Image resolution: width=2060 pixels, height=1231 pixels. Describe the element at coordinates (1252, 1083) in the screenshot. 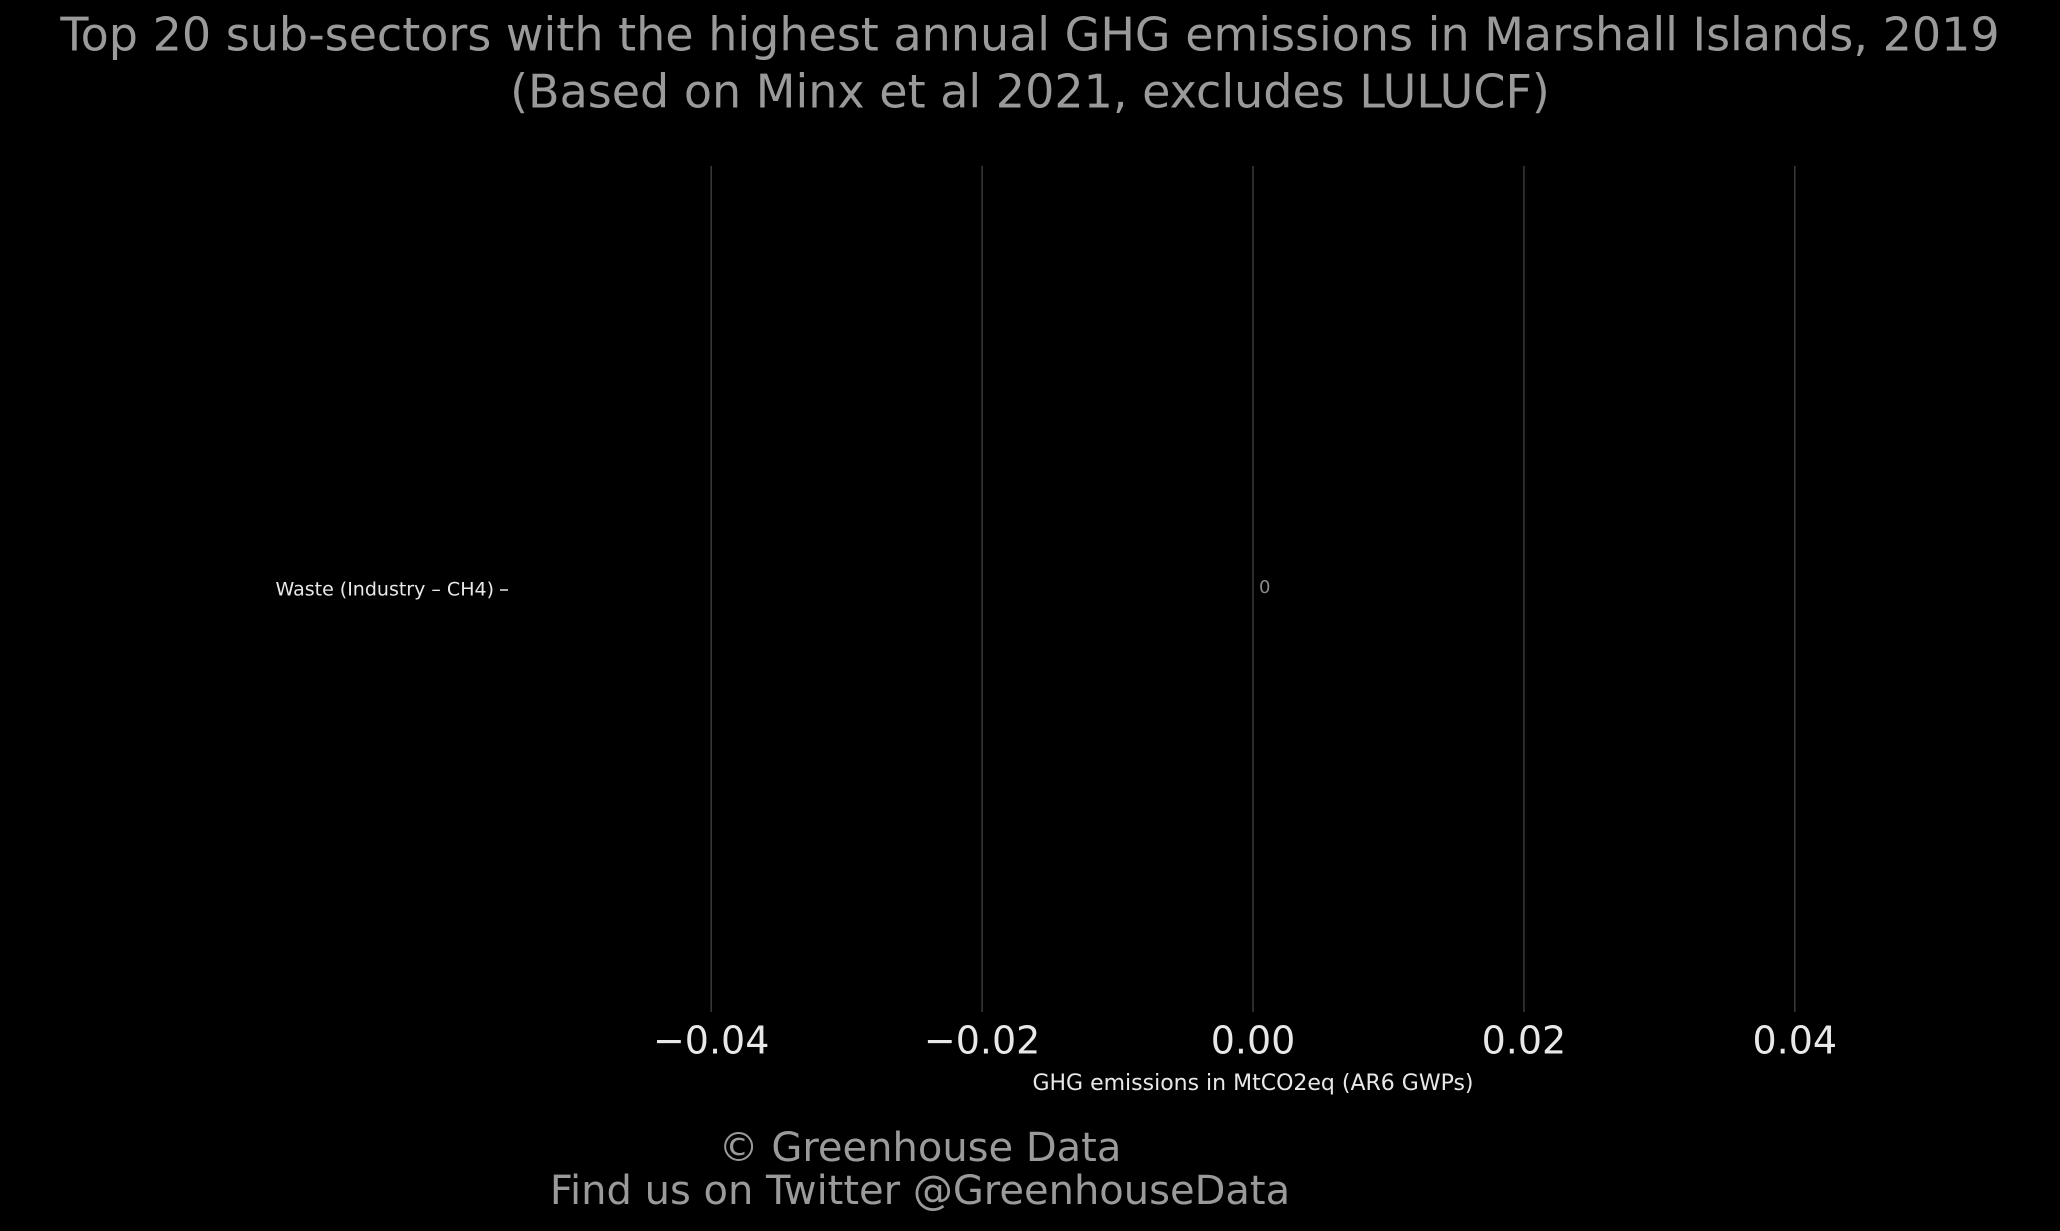

I see `x-axis-title: GHG emissions in MtCO2eq (AR6 GWPs)` at that location.